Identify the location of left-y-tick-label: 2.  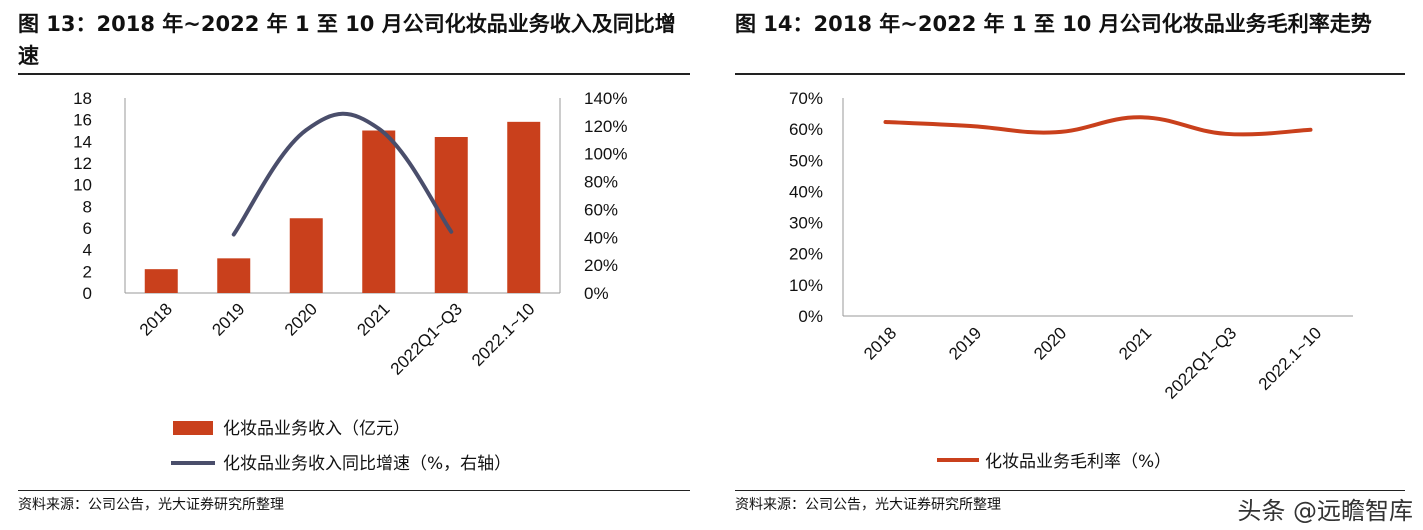
(87, 271).